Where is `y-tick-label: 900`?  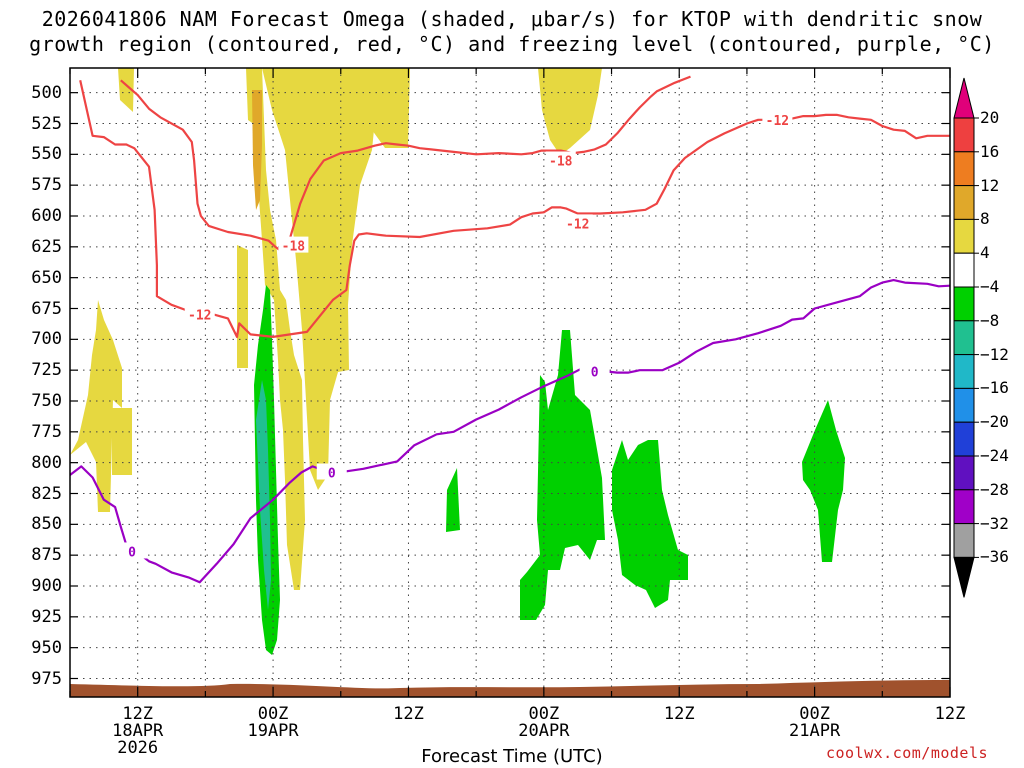
y-tick-label: 900 is located at coordinates (46, 586).